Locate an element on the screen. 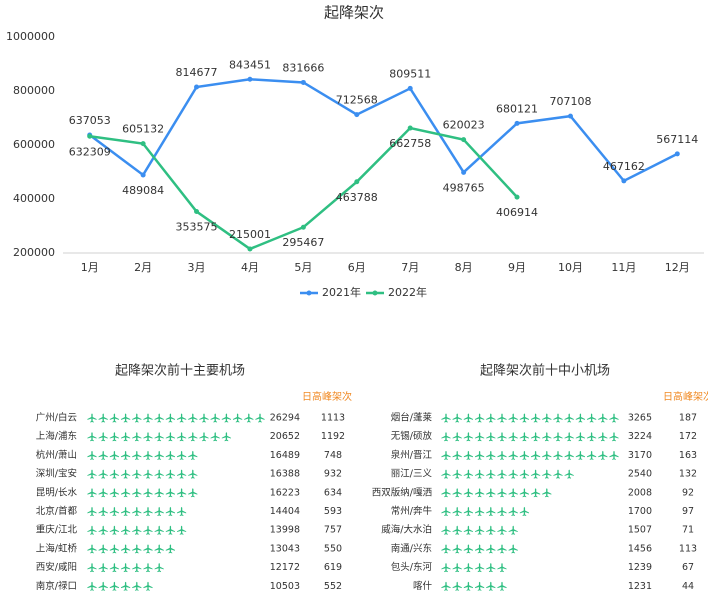 The image size is (708, 605). data-label: 831666 is located at coordinates (303, 67).